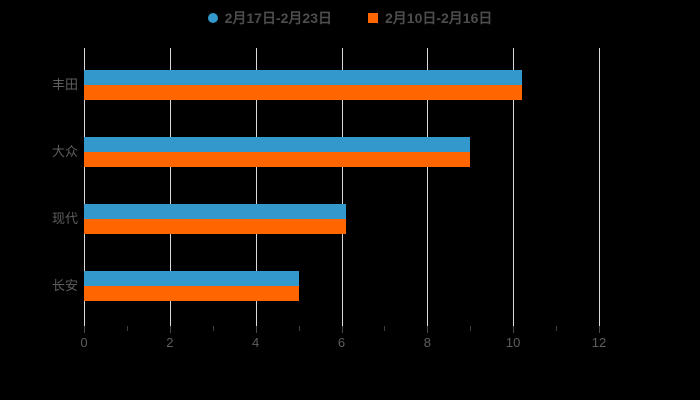 This screenshot has width=700, height=400. Describe the element at coordinates (84, 342) in the screenshot. I see `x-tick-label-0: 0` at that location.